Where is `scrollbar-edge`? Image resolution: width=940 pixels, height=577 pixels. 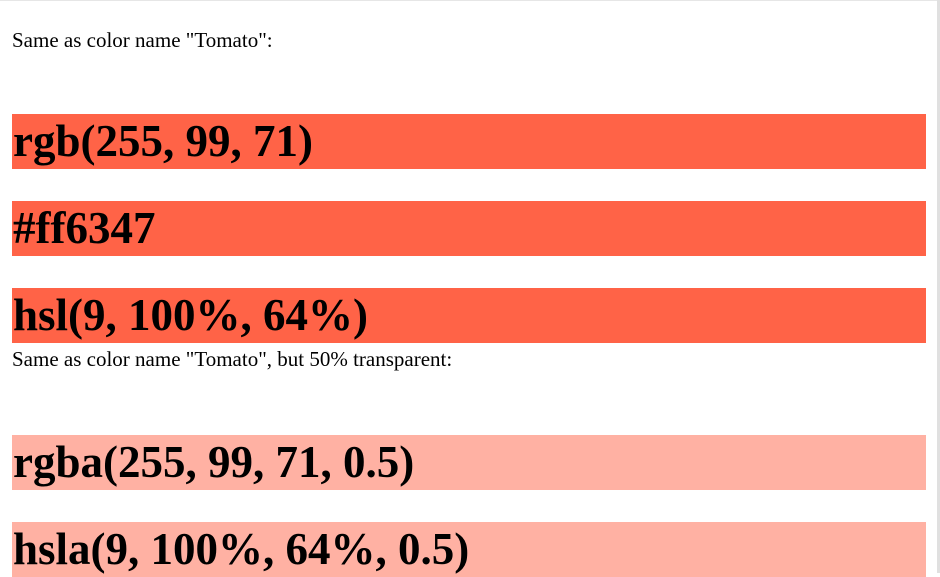 scrollbar-edge is located at coordinates (938, 286).